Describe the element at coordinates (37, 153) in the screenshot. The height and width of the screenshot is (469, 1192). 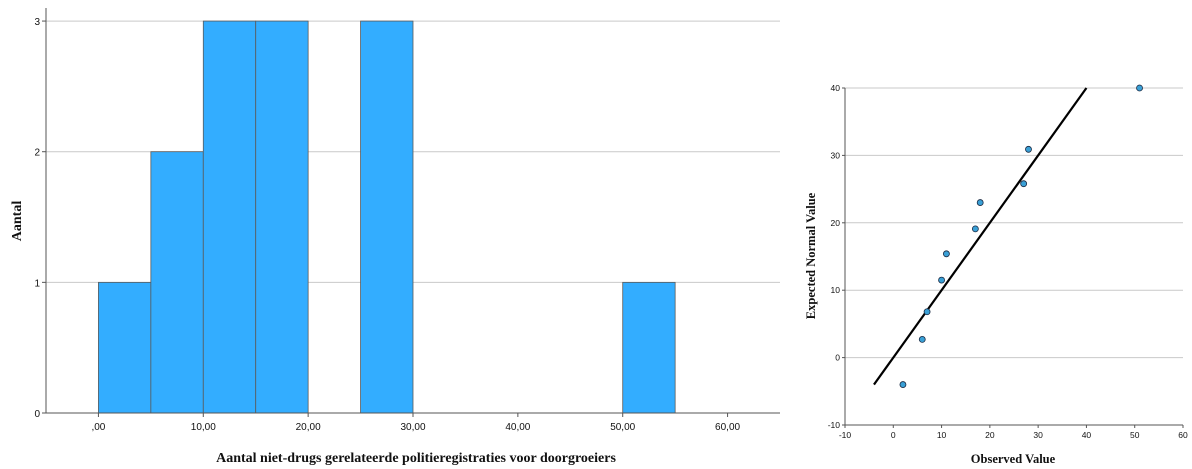
I see `y-tick-label: 2` at that location.